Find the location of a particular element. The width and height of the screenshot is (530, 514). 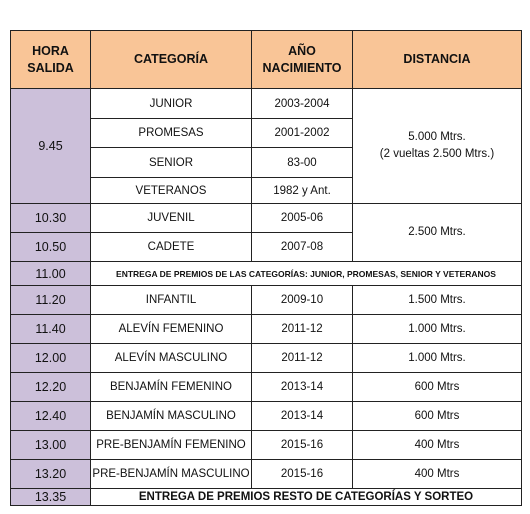

hora-cell: 10.30 is located at coordinates (50, 218).